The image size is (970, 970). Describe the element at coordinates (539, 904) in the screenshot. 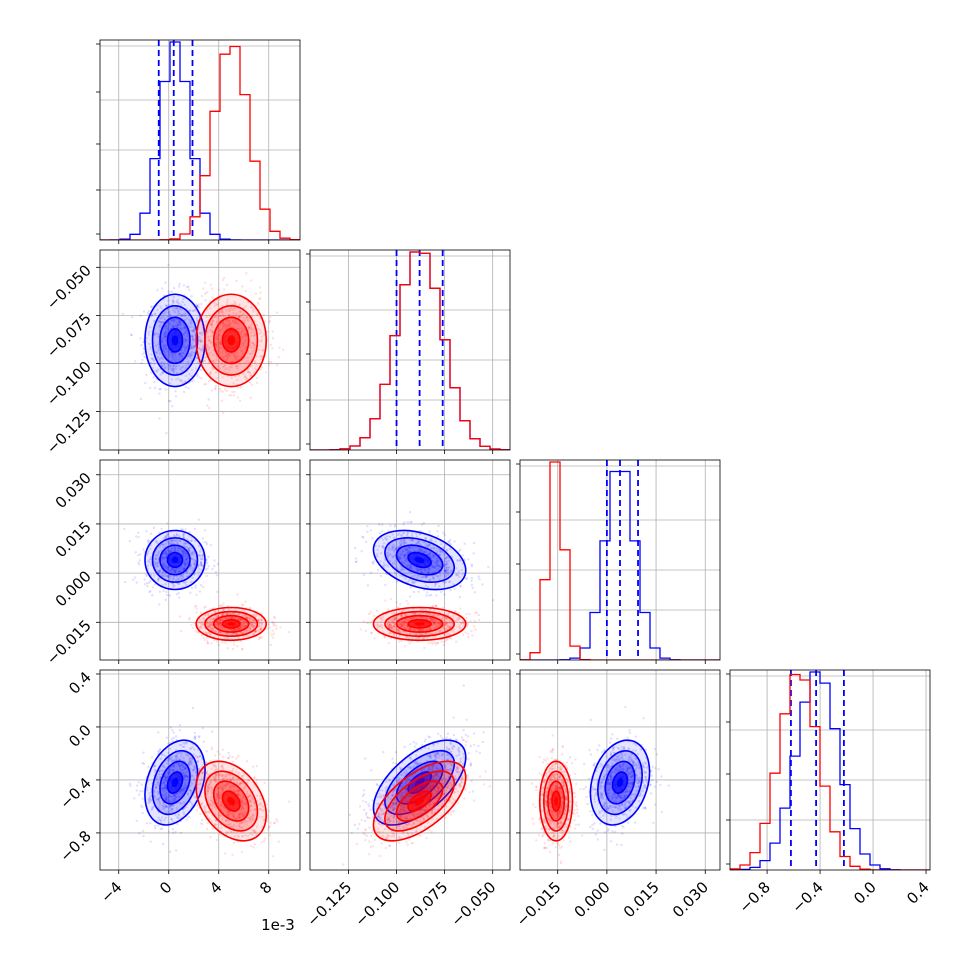

I see `x-tick-label: −0.015` at that location.